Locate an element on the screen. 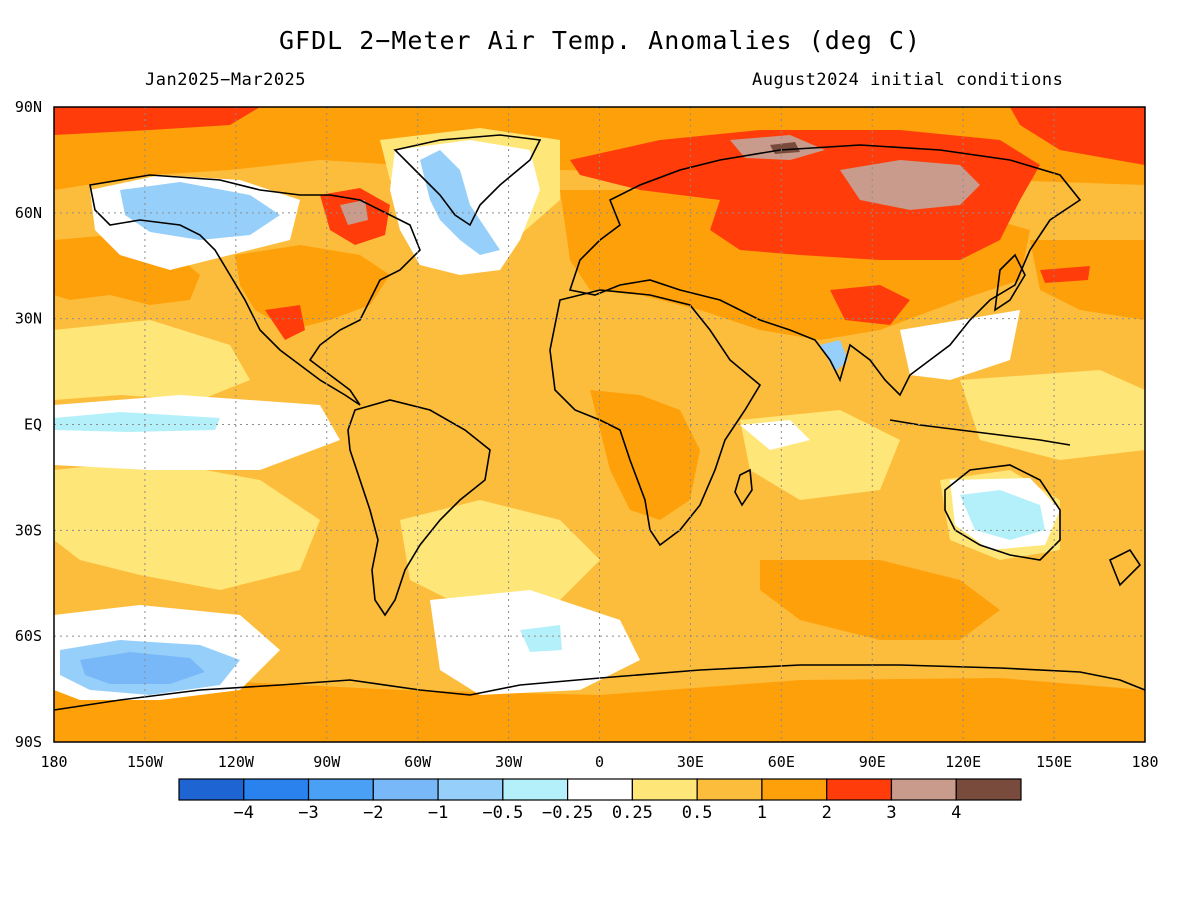  anomaly-region-mexico-hot is located at coordinates (285, 322).